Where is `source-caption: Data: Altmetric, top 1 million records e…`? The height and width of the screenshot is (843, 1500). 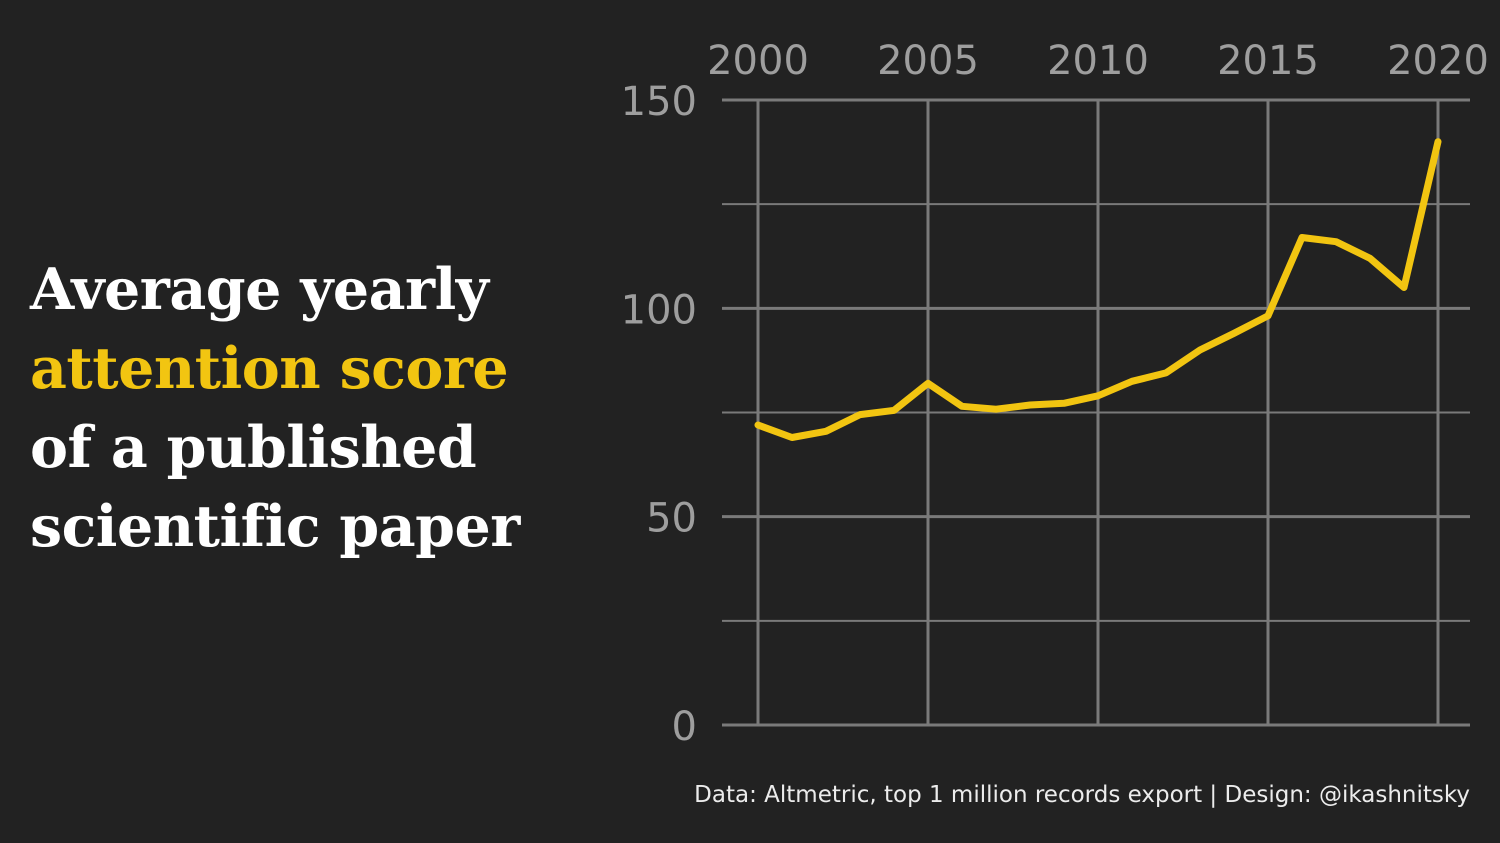
source-caption: Data: Altmetric, top 1 million records e… is located at coordinates (1082, 795).